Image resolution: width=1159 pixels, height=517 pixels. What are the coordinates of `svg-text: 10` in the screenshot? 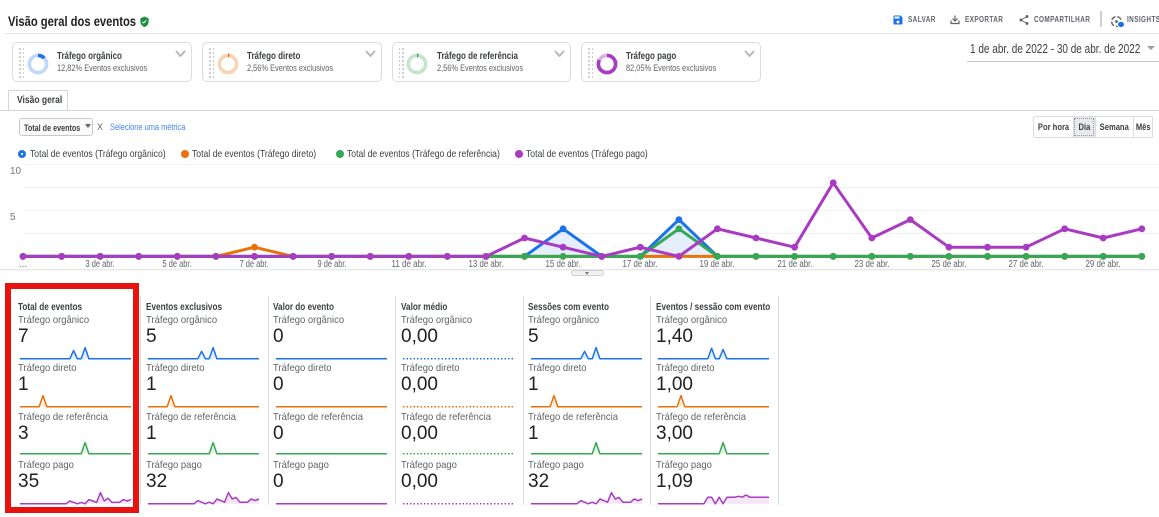 It's located at (16, 171).